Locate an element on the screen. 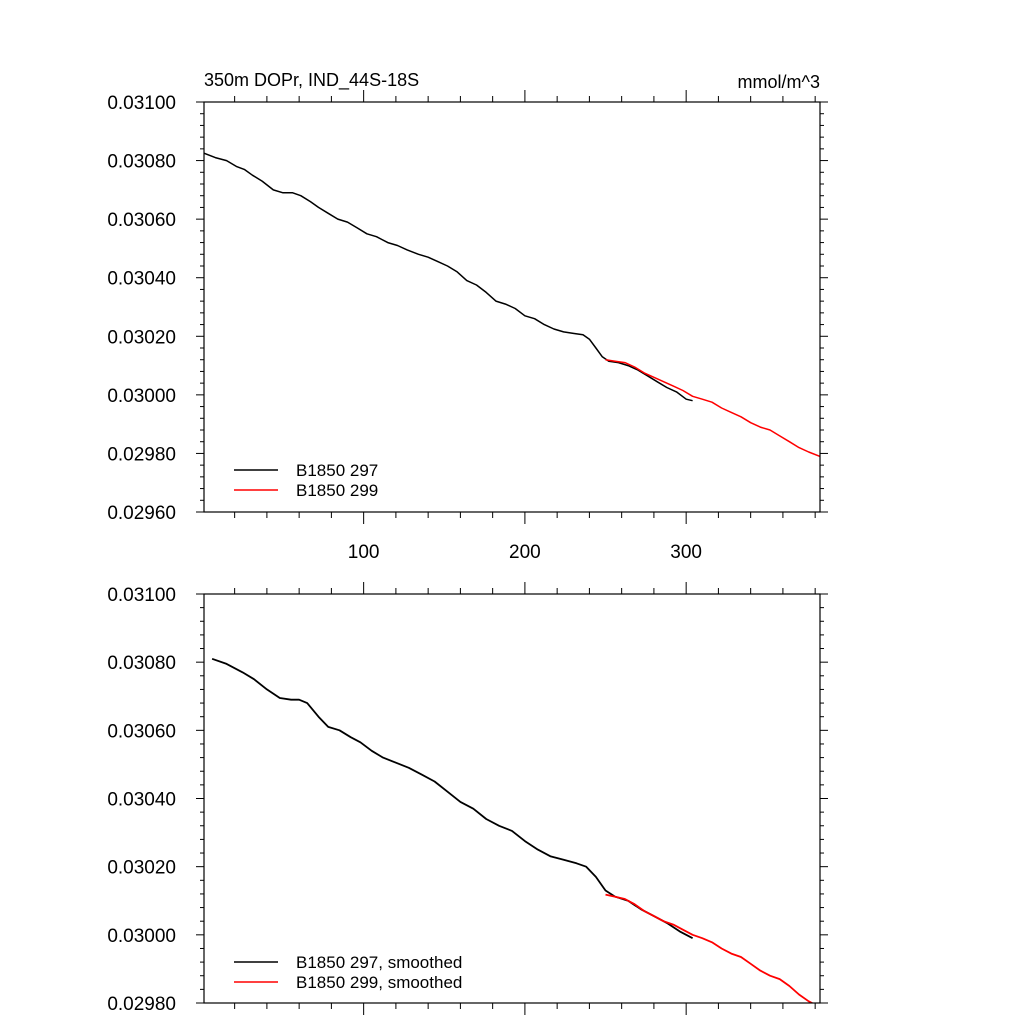 This screenshot has width=1024, height=1024. x-tick-label: 100 is located at coordinates (364, 552).